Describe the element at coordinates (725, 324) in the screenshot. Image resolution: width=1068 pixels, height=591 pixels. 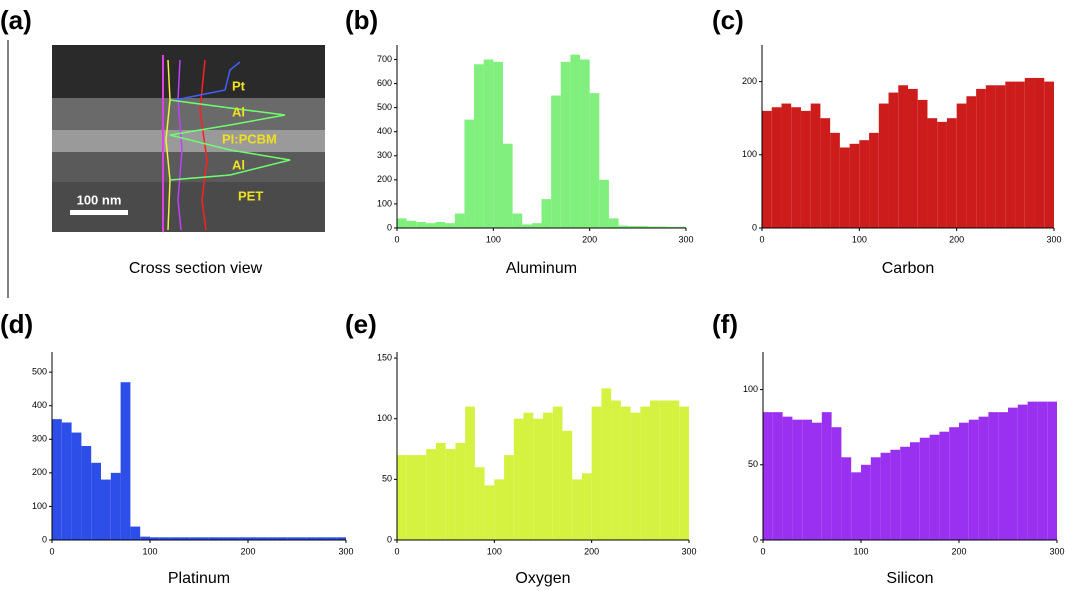
I see `panel-label: (f)` at that location.